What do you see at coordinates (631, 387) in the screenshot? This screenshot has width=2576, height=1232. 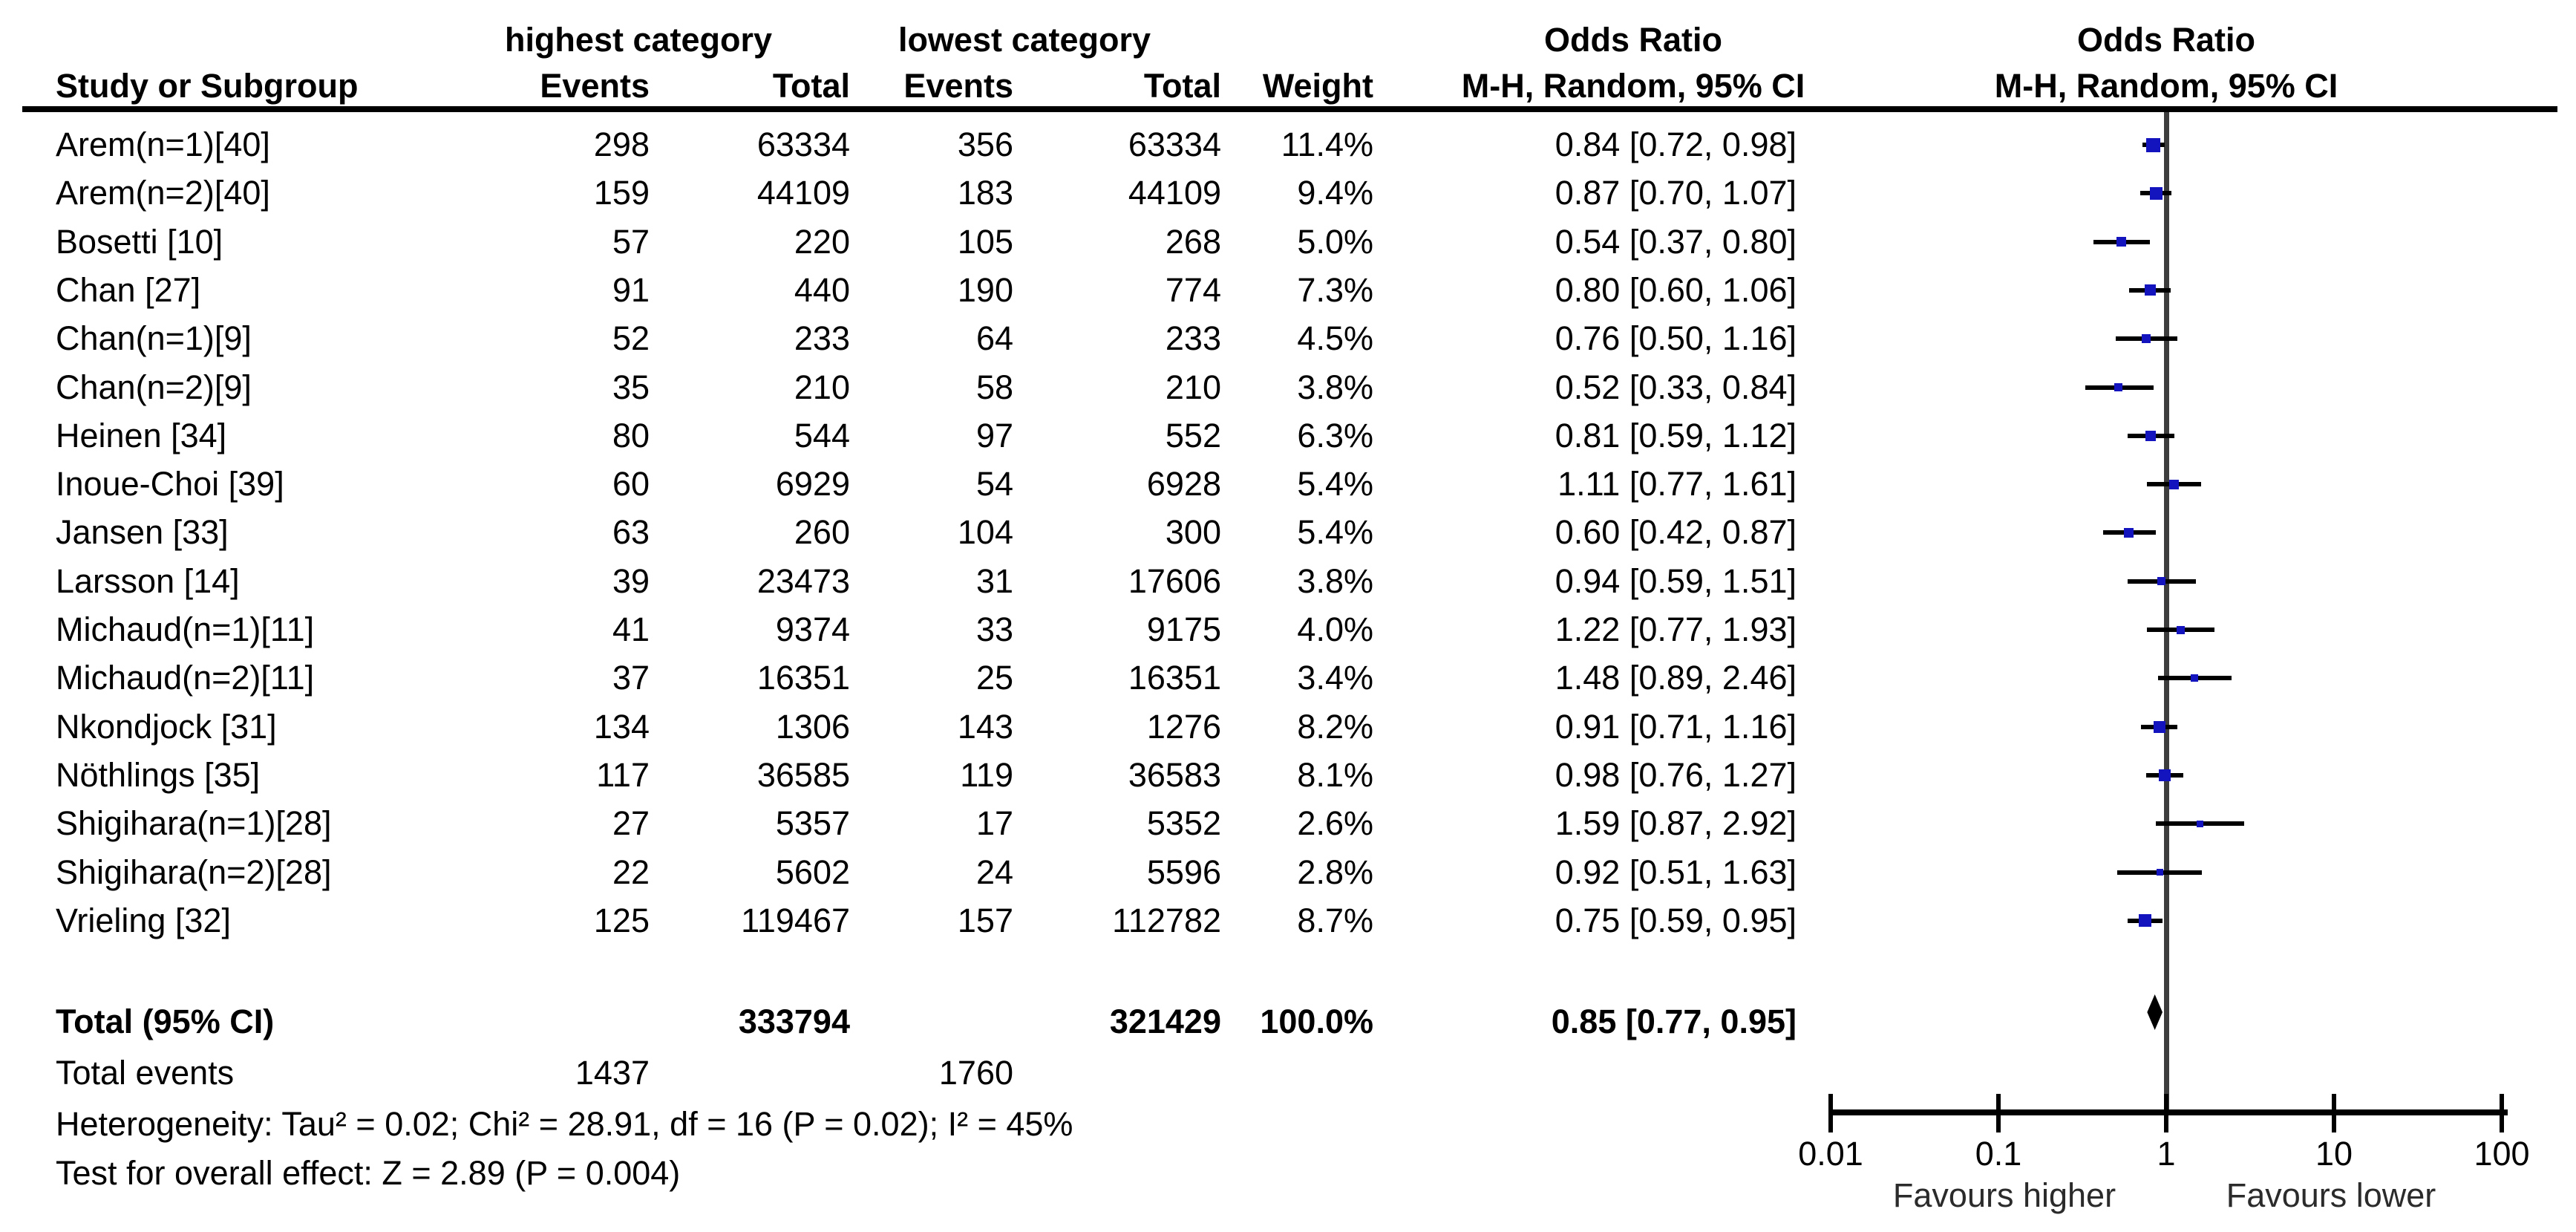 I see `events-highest-value: 35` at bounding box center [631, 387].